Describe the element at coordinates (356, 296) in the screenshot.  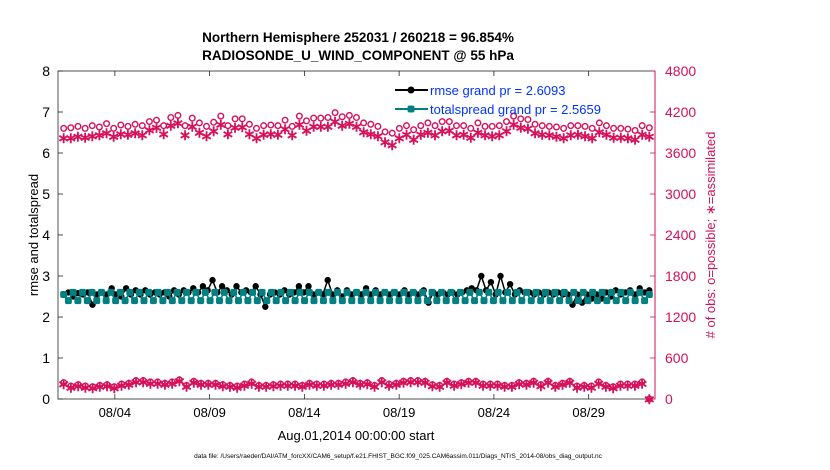
I see `spread-series` at that location.